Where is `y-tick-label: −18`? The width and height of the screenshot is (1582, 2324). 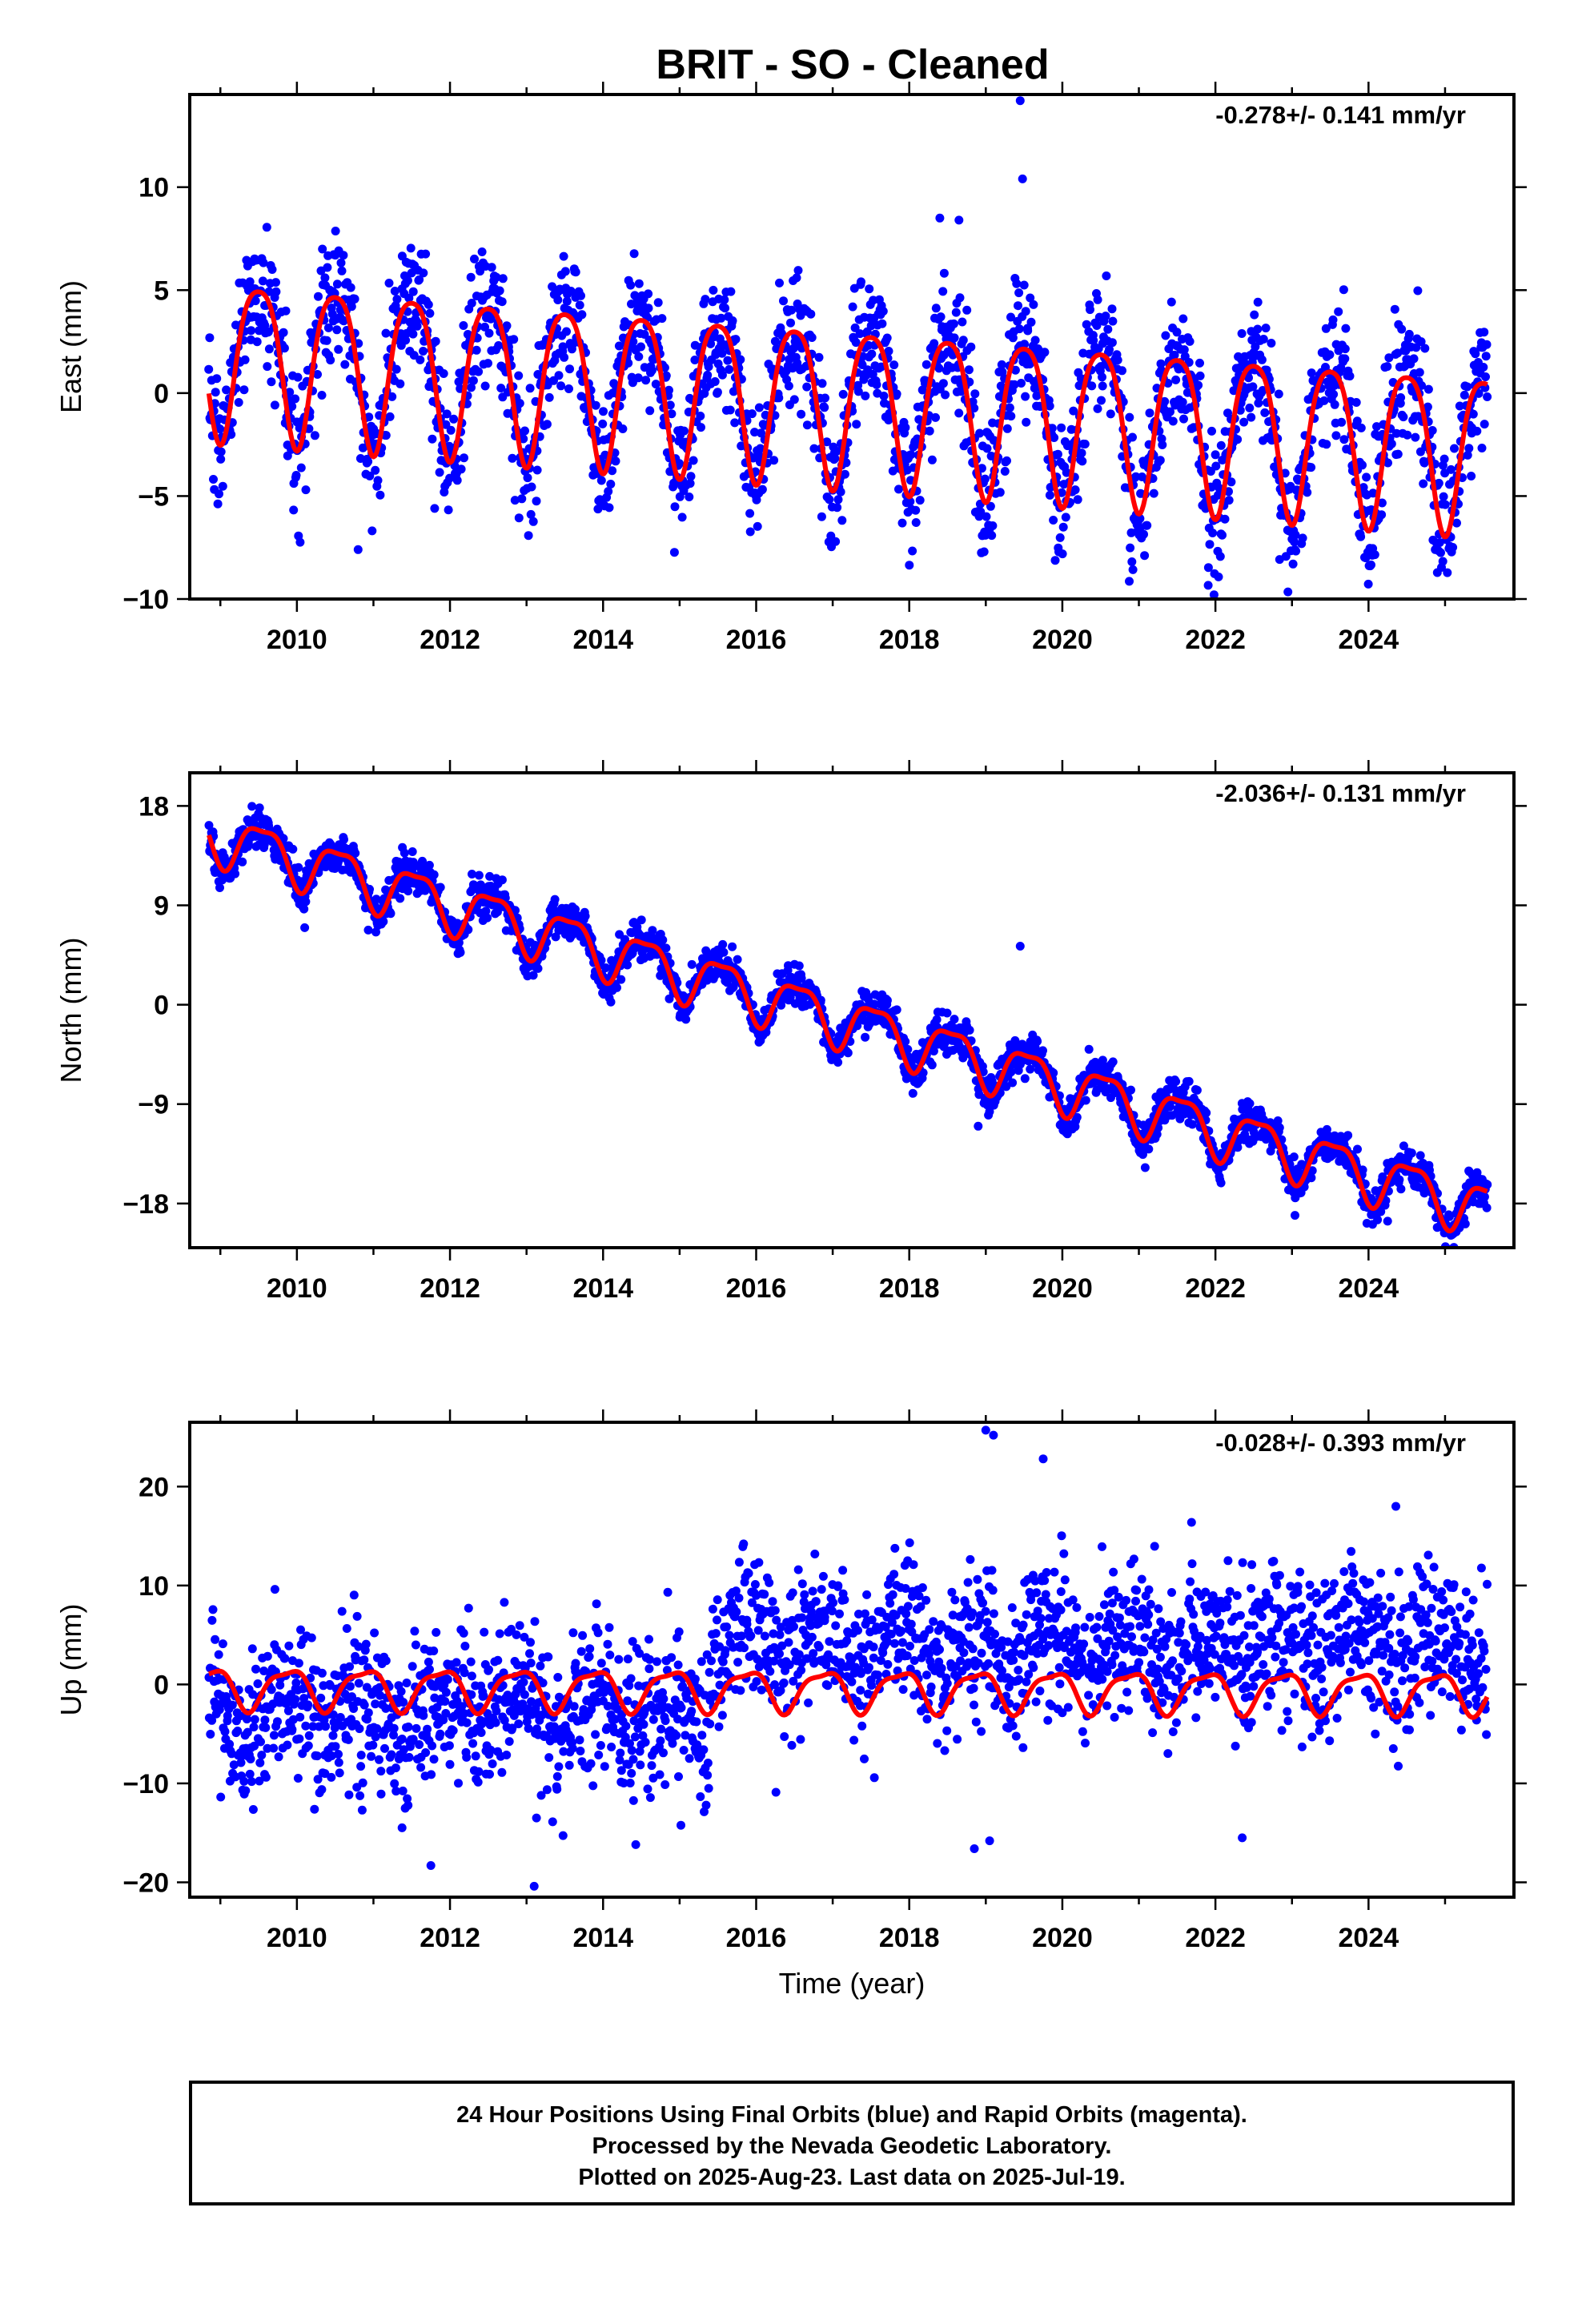 y-tick-label: −18 is located at coordinates (145, 1204).